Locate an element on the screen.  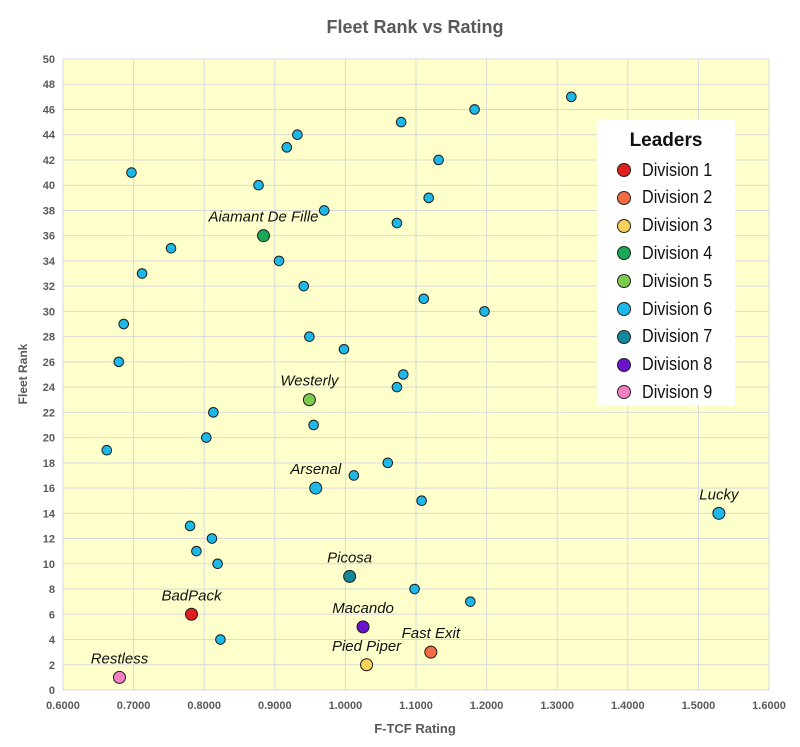
y-axis-label: Fleet Rank is located at coordinates (23, 373).